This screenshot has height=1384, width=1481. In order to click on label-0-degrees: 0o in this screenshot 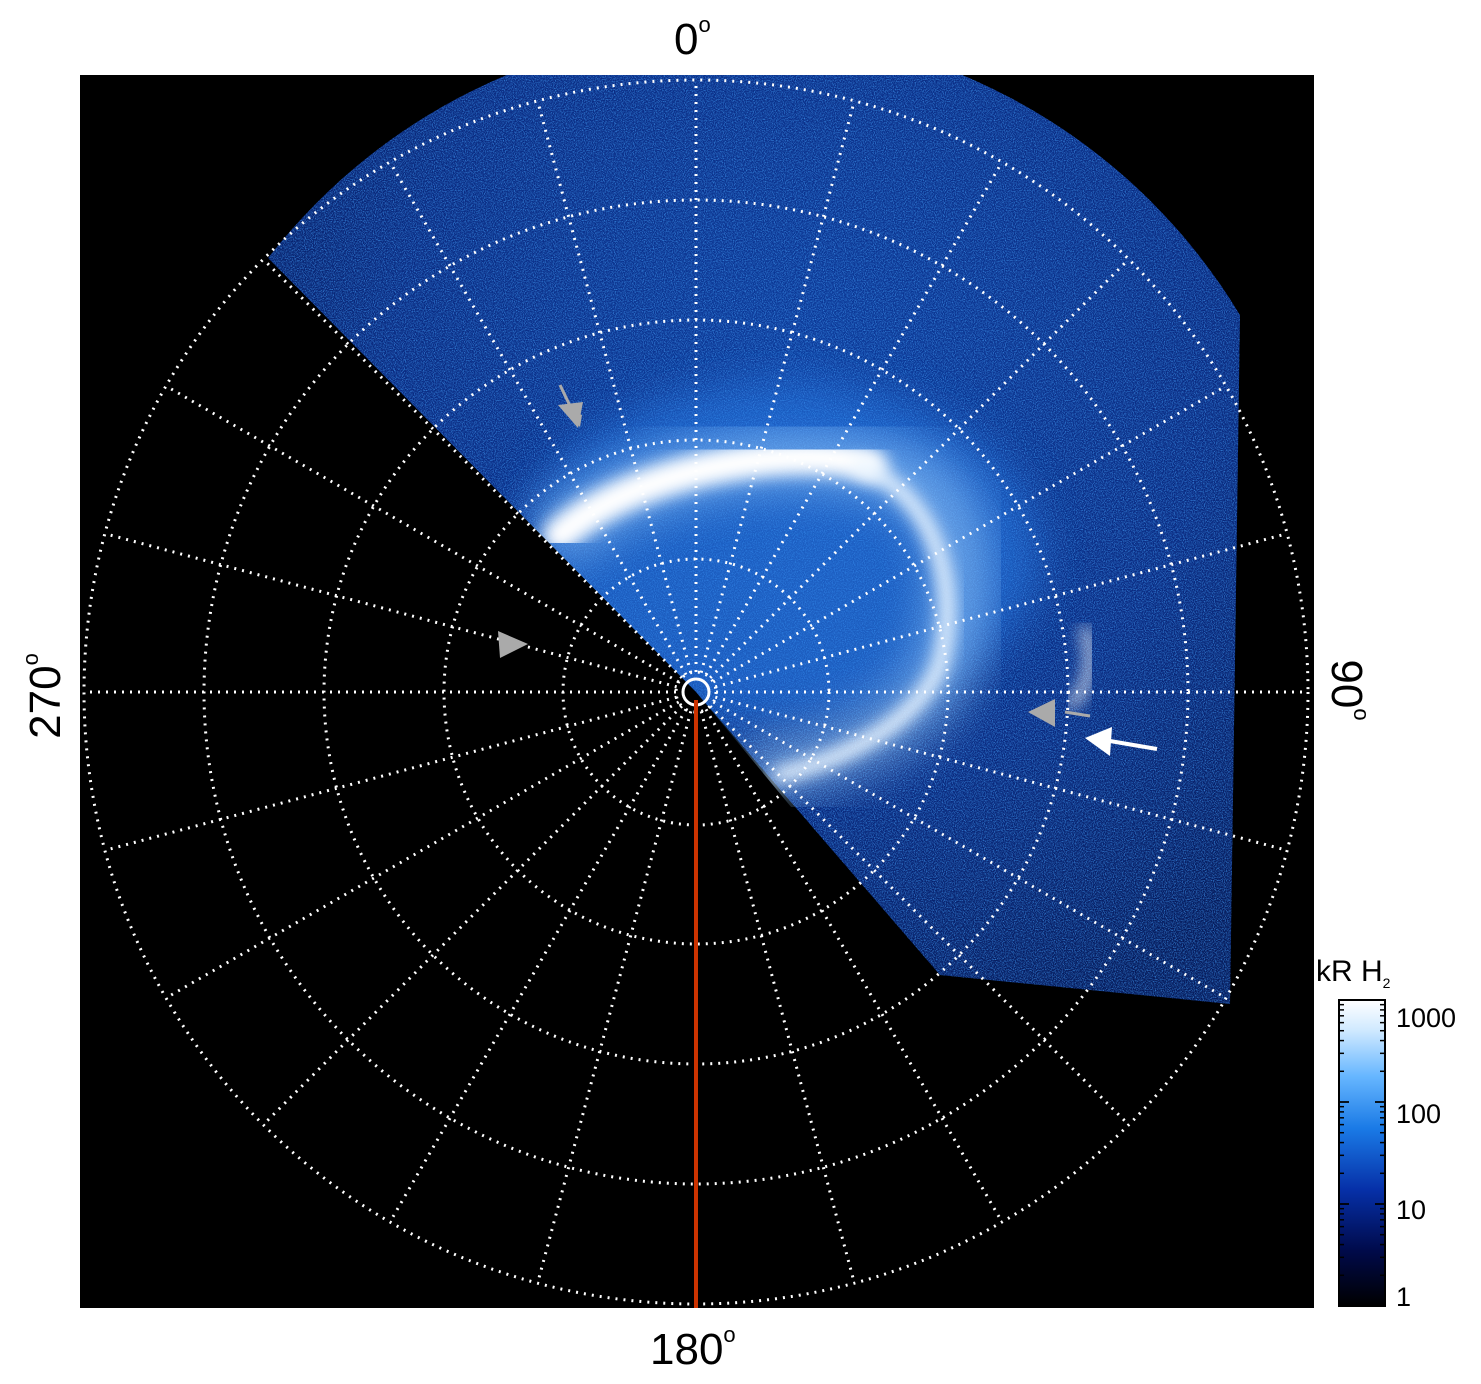, I will do `click(692, 38)`.